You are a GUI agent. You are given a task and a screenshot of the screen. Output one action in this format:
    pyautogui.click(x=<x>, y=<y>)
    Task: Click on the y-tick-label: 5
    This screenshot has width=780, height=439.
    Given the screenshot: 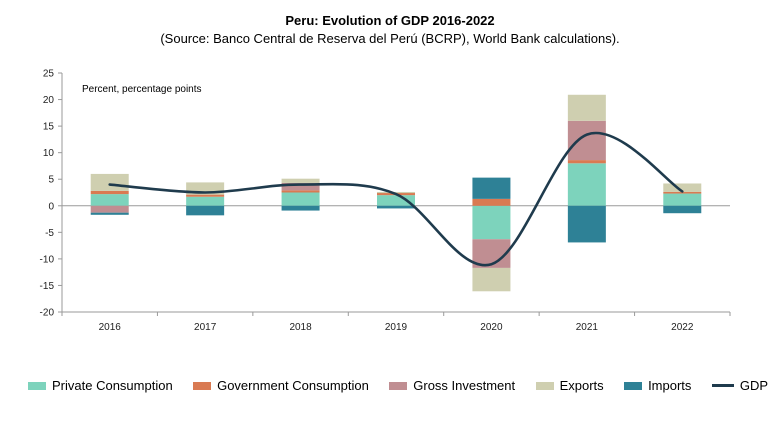 What is the action you would take?
    pyautogui.click(x=51, y=180)
    